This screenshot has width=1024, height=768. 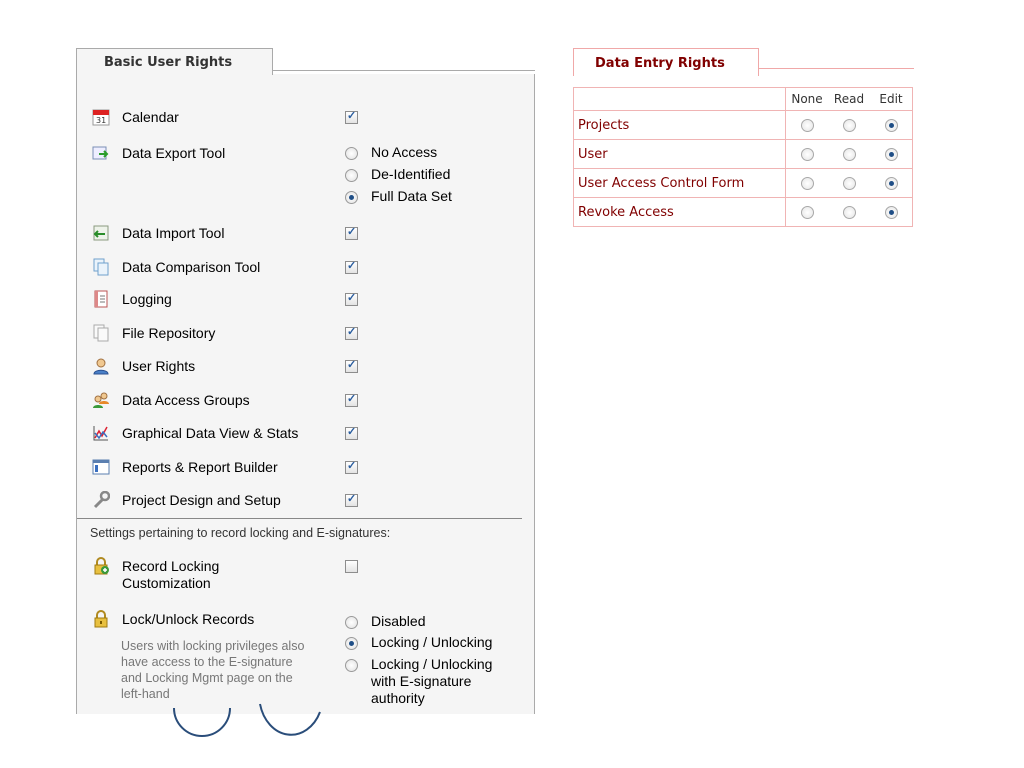 I want to click on data-import-label: Data Import Tool, so click(x=173, y=233).